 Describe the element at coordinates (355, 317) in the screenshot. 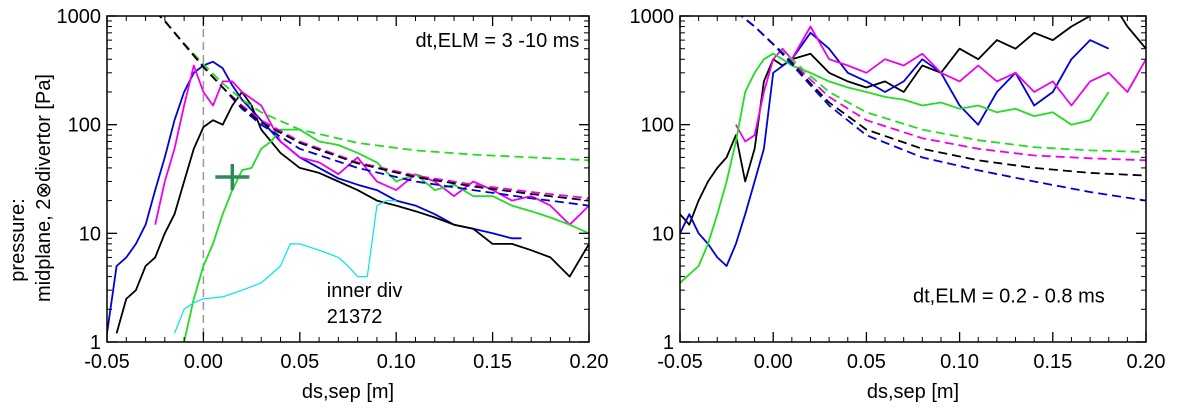

I see `annotation-2: 21372` at that location.